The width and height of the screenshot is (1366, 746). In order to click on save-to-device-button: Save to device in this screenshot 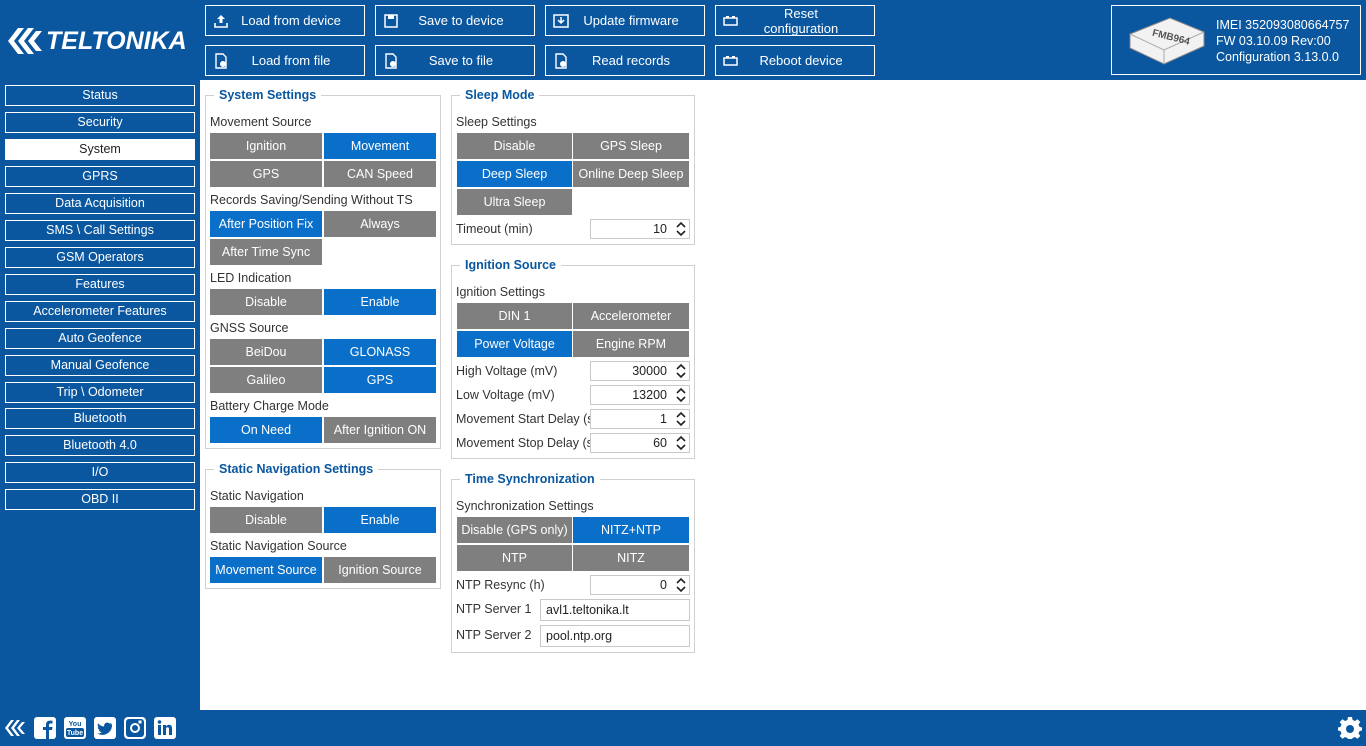, I will do `click(455, 20)`.